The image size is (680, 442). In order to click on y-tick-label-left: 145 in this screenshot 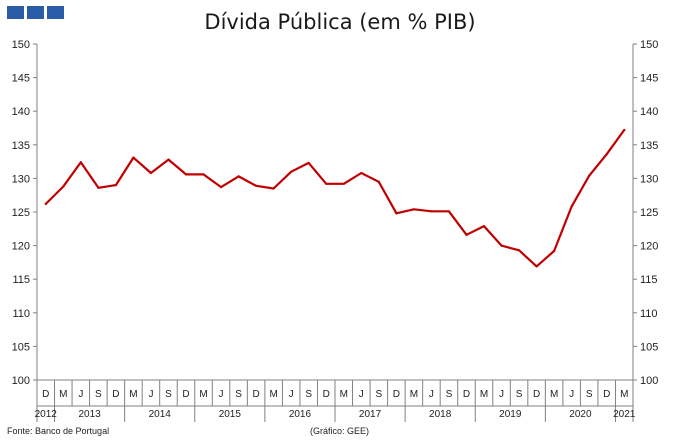, I will do `click(21, 79)`.